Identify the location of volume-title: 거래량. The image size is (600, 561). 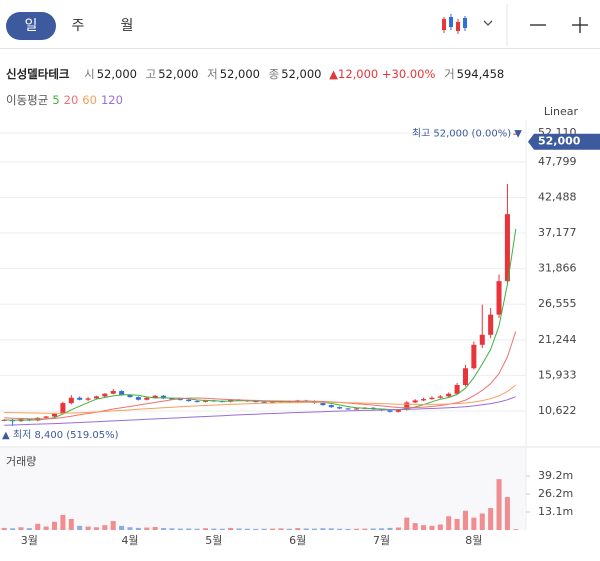
(21, 461).